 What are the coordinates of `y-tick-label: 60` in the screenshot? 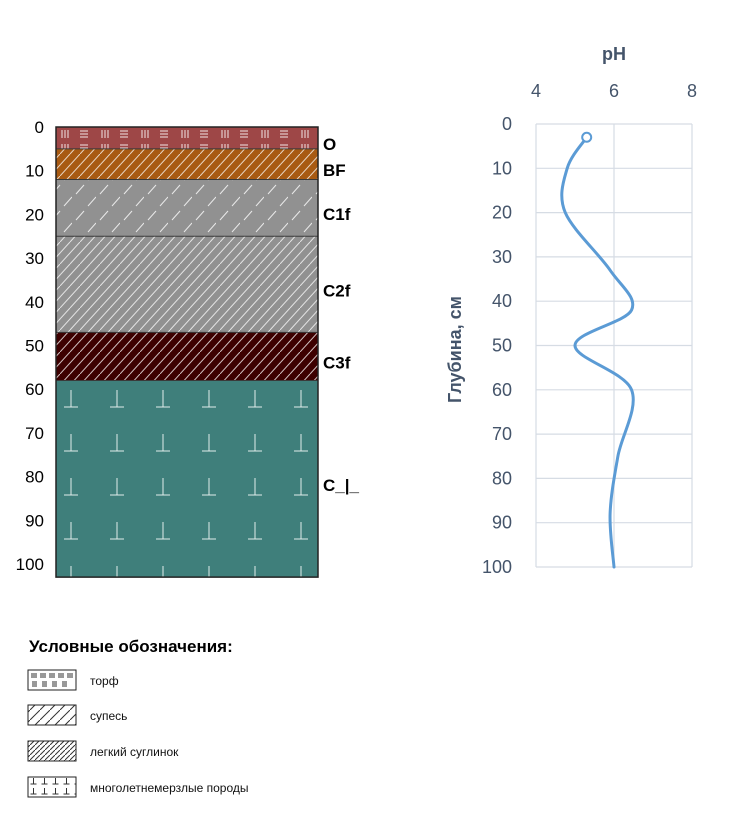 It's located at (502, 390).